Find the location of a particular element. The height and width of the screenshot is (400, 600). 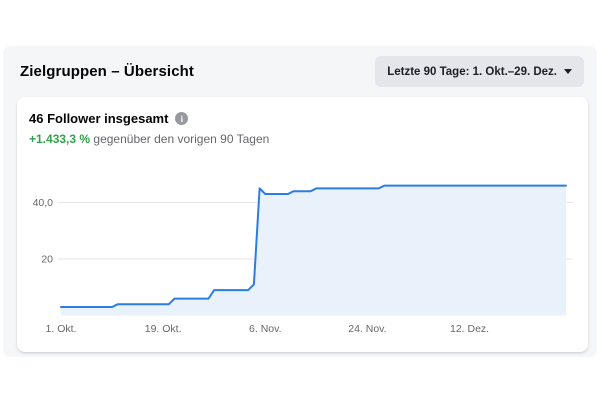

x-axis-label: 1. Okt. is located at coordinates (61, 329).